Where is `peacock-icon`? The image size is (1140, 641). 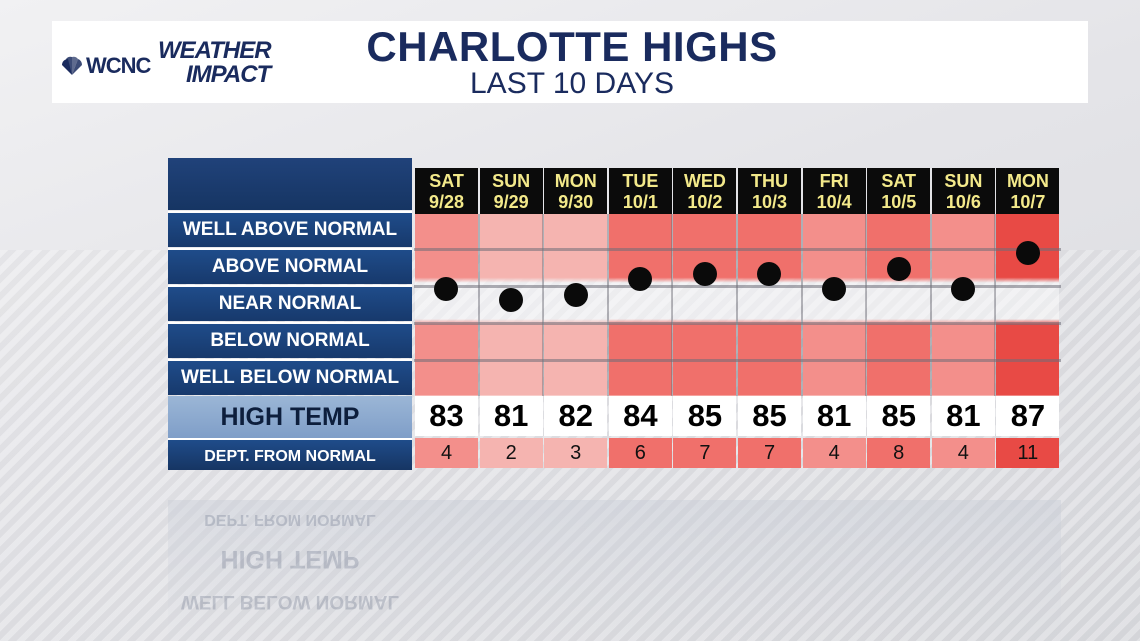 peacock-icon is located at coordinates (72, 65).